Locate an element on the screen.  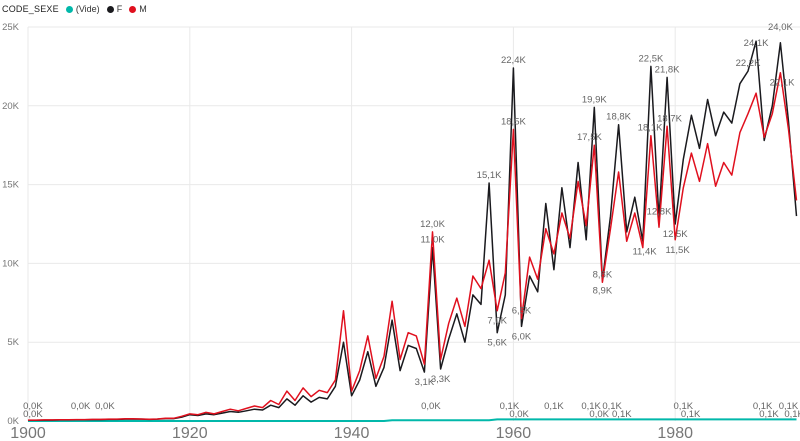
data-label: 22,4K is located at coordinates (513, 60).